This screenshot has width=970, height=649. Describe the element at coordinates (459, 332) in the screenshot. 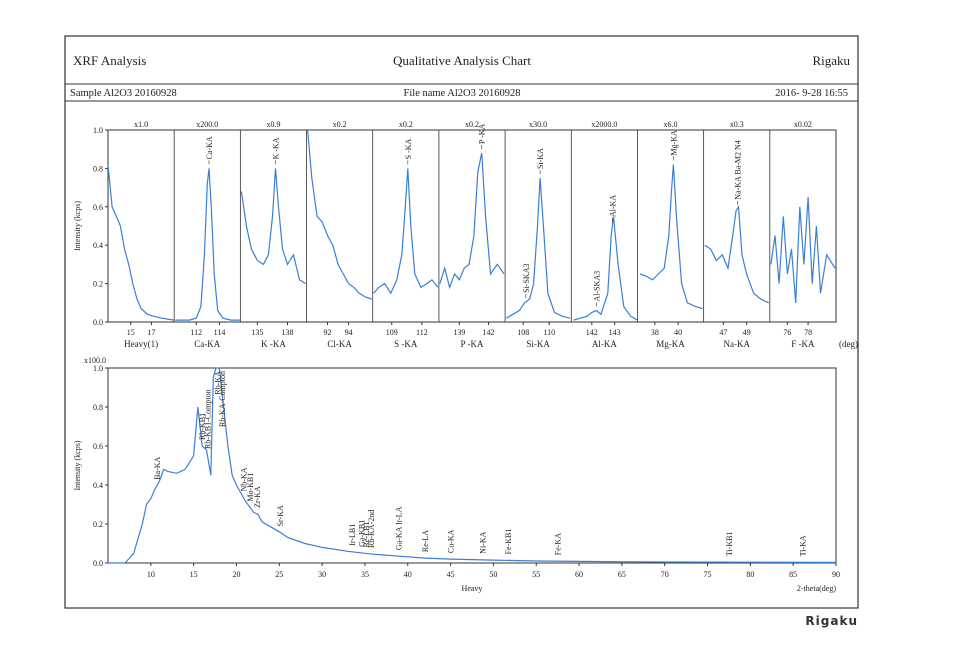

I see `x-tick-label: 139` at that location.